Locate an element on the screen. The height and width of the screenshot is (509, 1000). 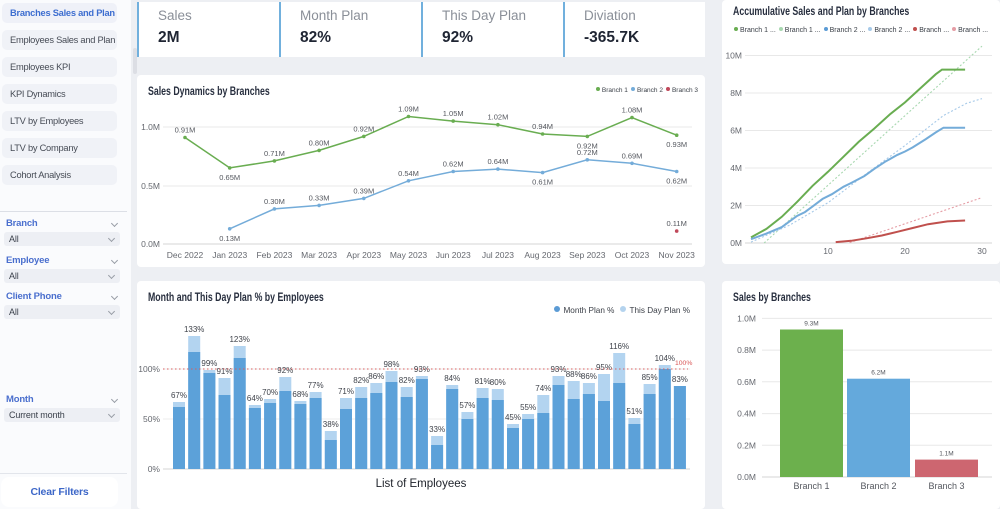
svg-text: 0.65M is located at coordinates (229, 177).